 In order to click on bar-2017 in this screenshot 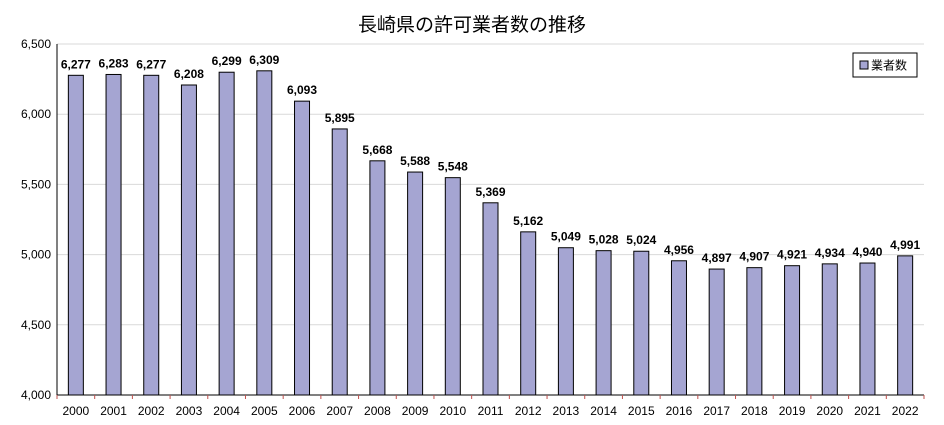, I will do `click(716, 332)`.